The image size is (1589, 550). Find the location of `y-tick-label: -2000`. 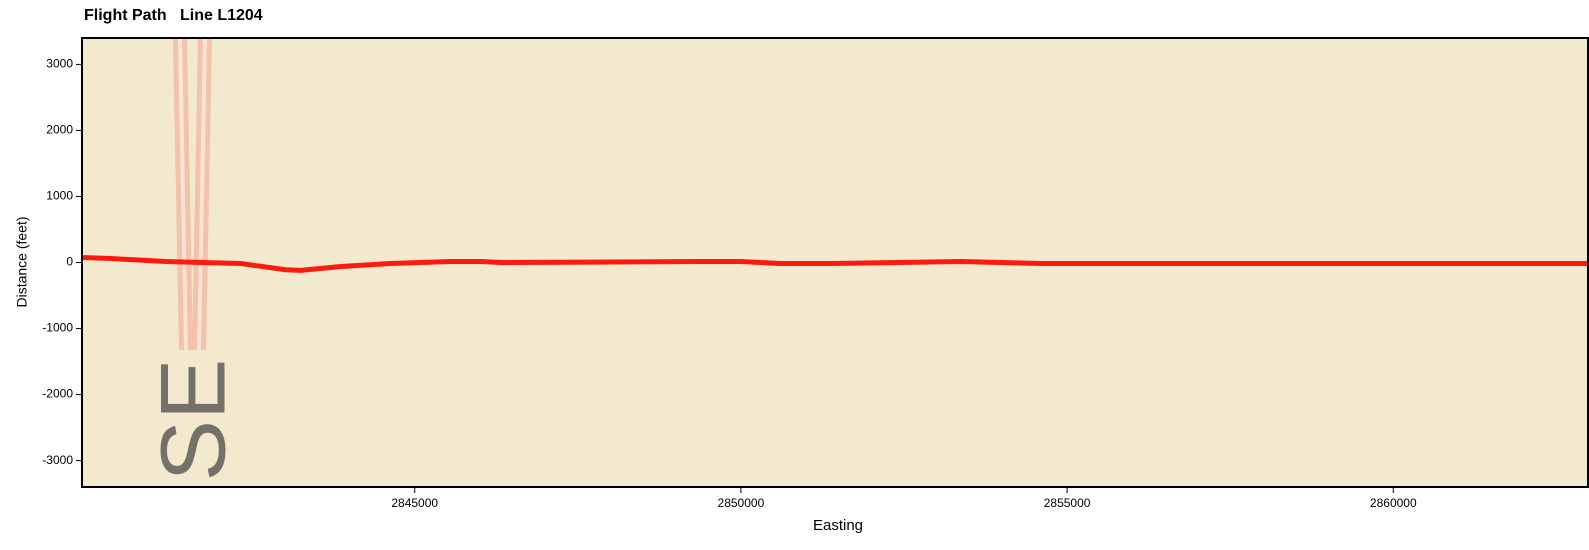

y-tick-label: -2000 is located at coordinates (57, 394).